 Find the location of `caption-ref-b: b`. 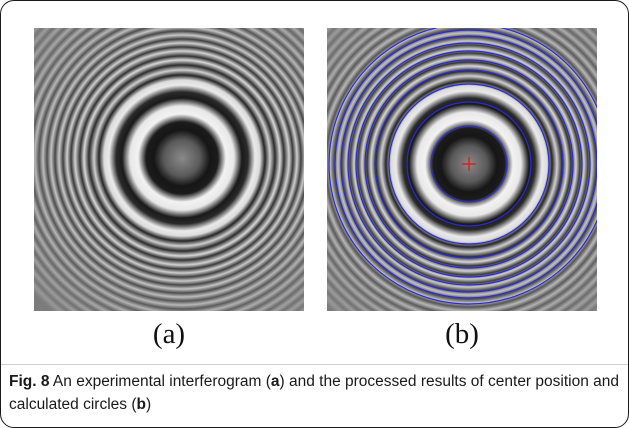

caption-ref-b: b is located at coordinates (141, 404).